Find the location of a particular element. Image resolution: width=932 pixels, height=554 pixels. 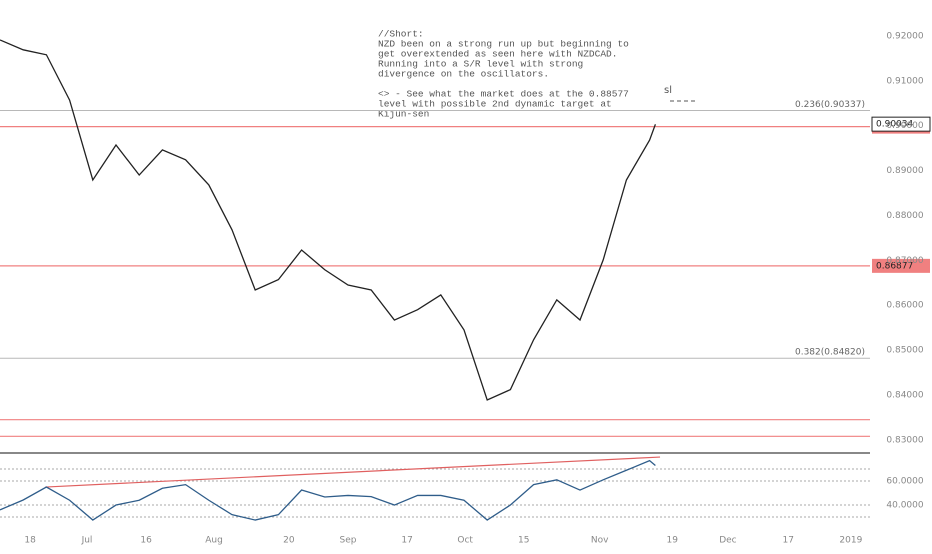

y-tick-label: 0.85000 is located at coordinates (904, 351).